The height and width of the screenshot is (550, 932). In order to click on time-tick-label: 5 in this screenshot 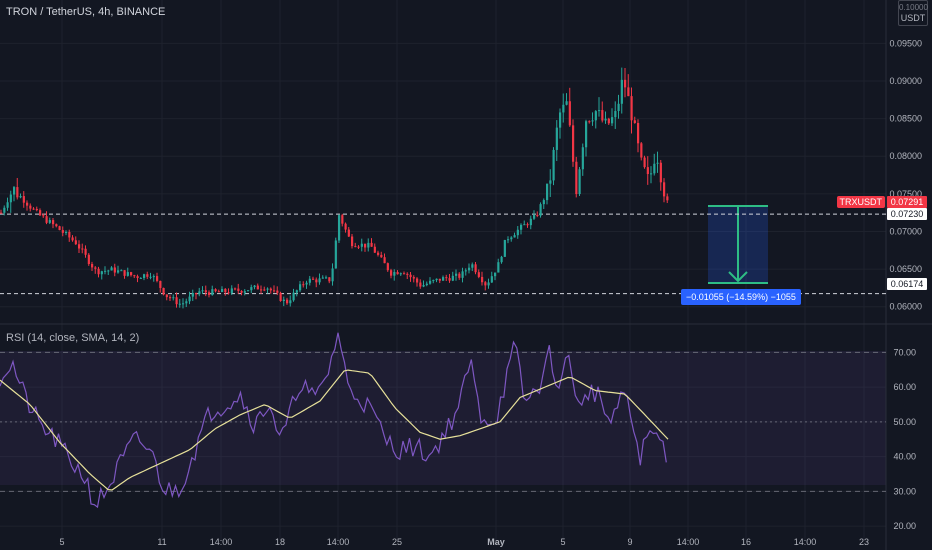, I will do `click(61, 542)`.